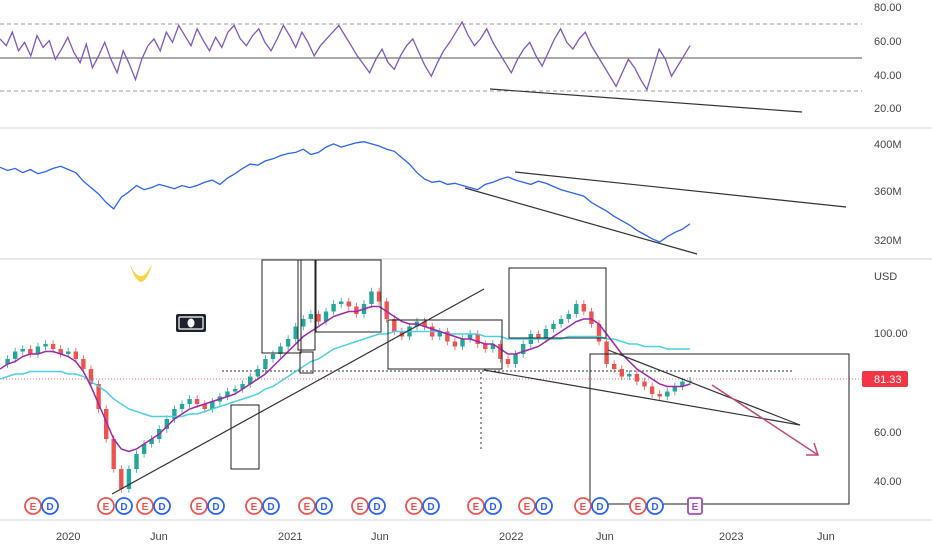  Describe the element at coordinates (888, 380) in the screenshot. I see `last-price-label: 81.33` at that location.